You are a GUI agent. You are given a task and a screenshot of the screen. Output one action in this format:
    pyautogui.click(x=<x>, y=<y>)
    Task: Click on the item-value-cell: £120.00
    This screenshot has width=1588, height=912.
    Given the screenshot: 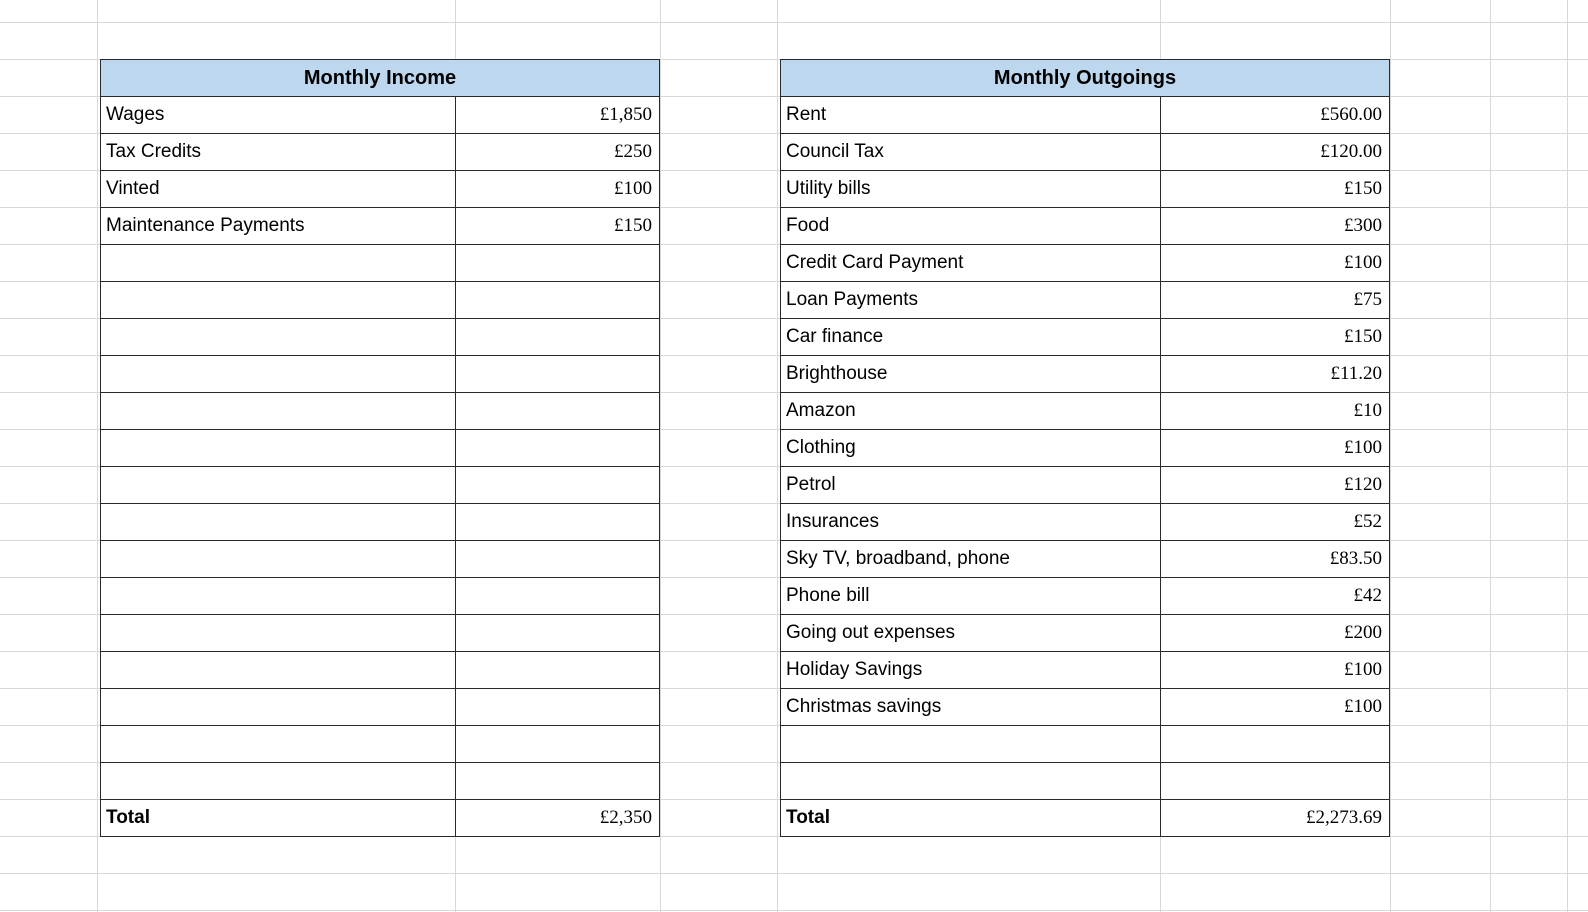 What is the action you would take?
    pyautogui.click(x=1275, y=152)
    